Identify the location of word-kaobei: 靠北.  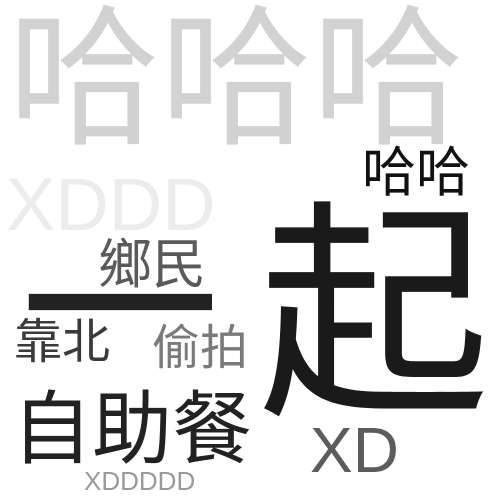
(62, 342).